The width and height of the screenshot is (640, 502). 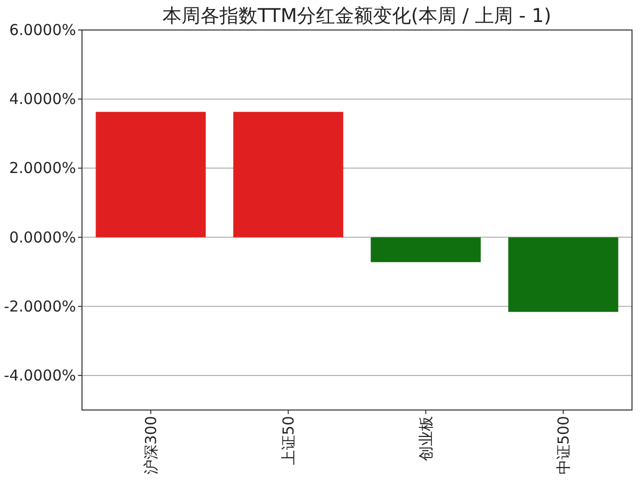 What do you see at coordinates (42, 99) in the screenshot?
I see `y-tick-label: 4.0000%` at bounding box center [42, 99].